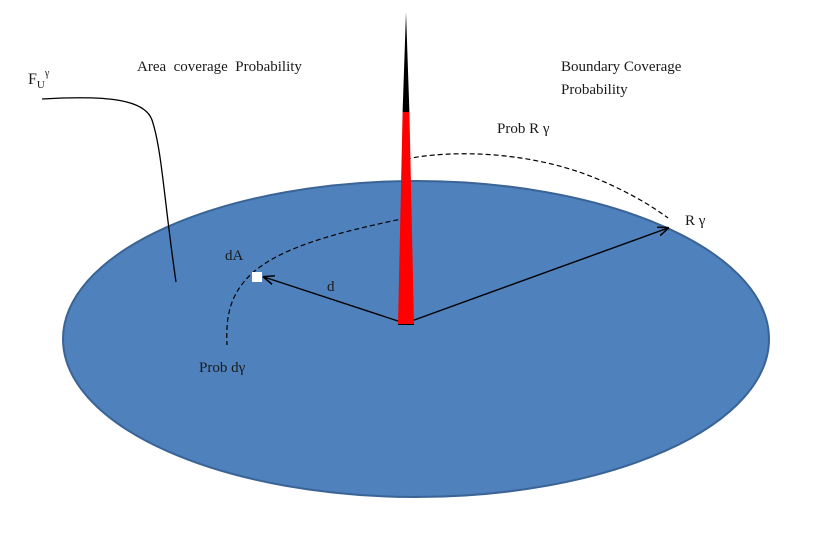 The height and width of the screenshot is (534, 821). Describe the element at coordinates (334, 300) in the screenshot. I see `distance-arrow` at that location.